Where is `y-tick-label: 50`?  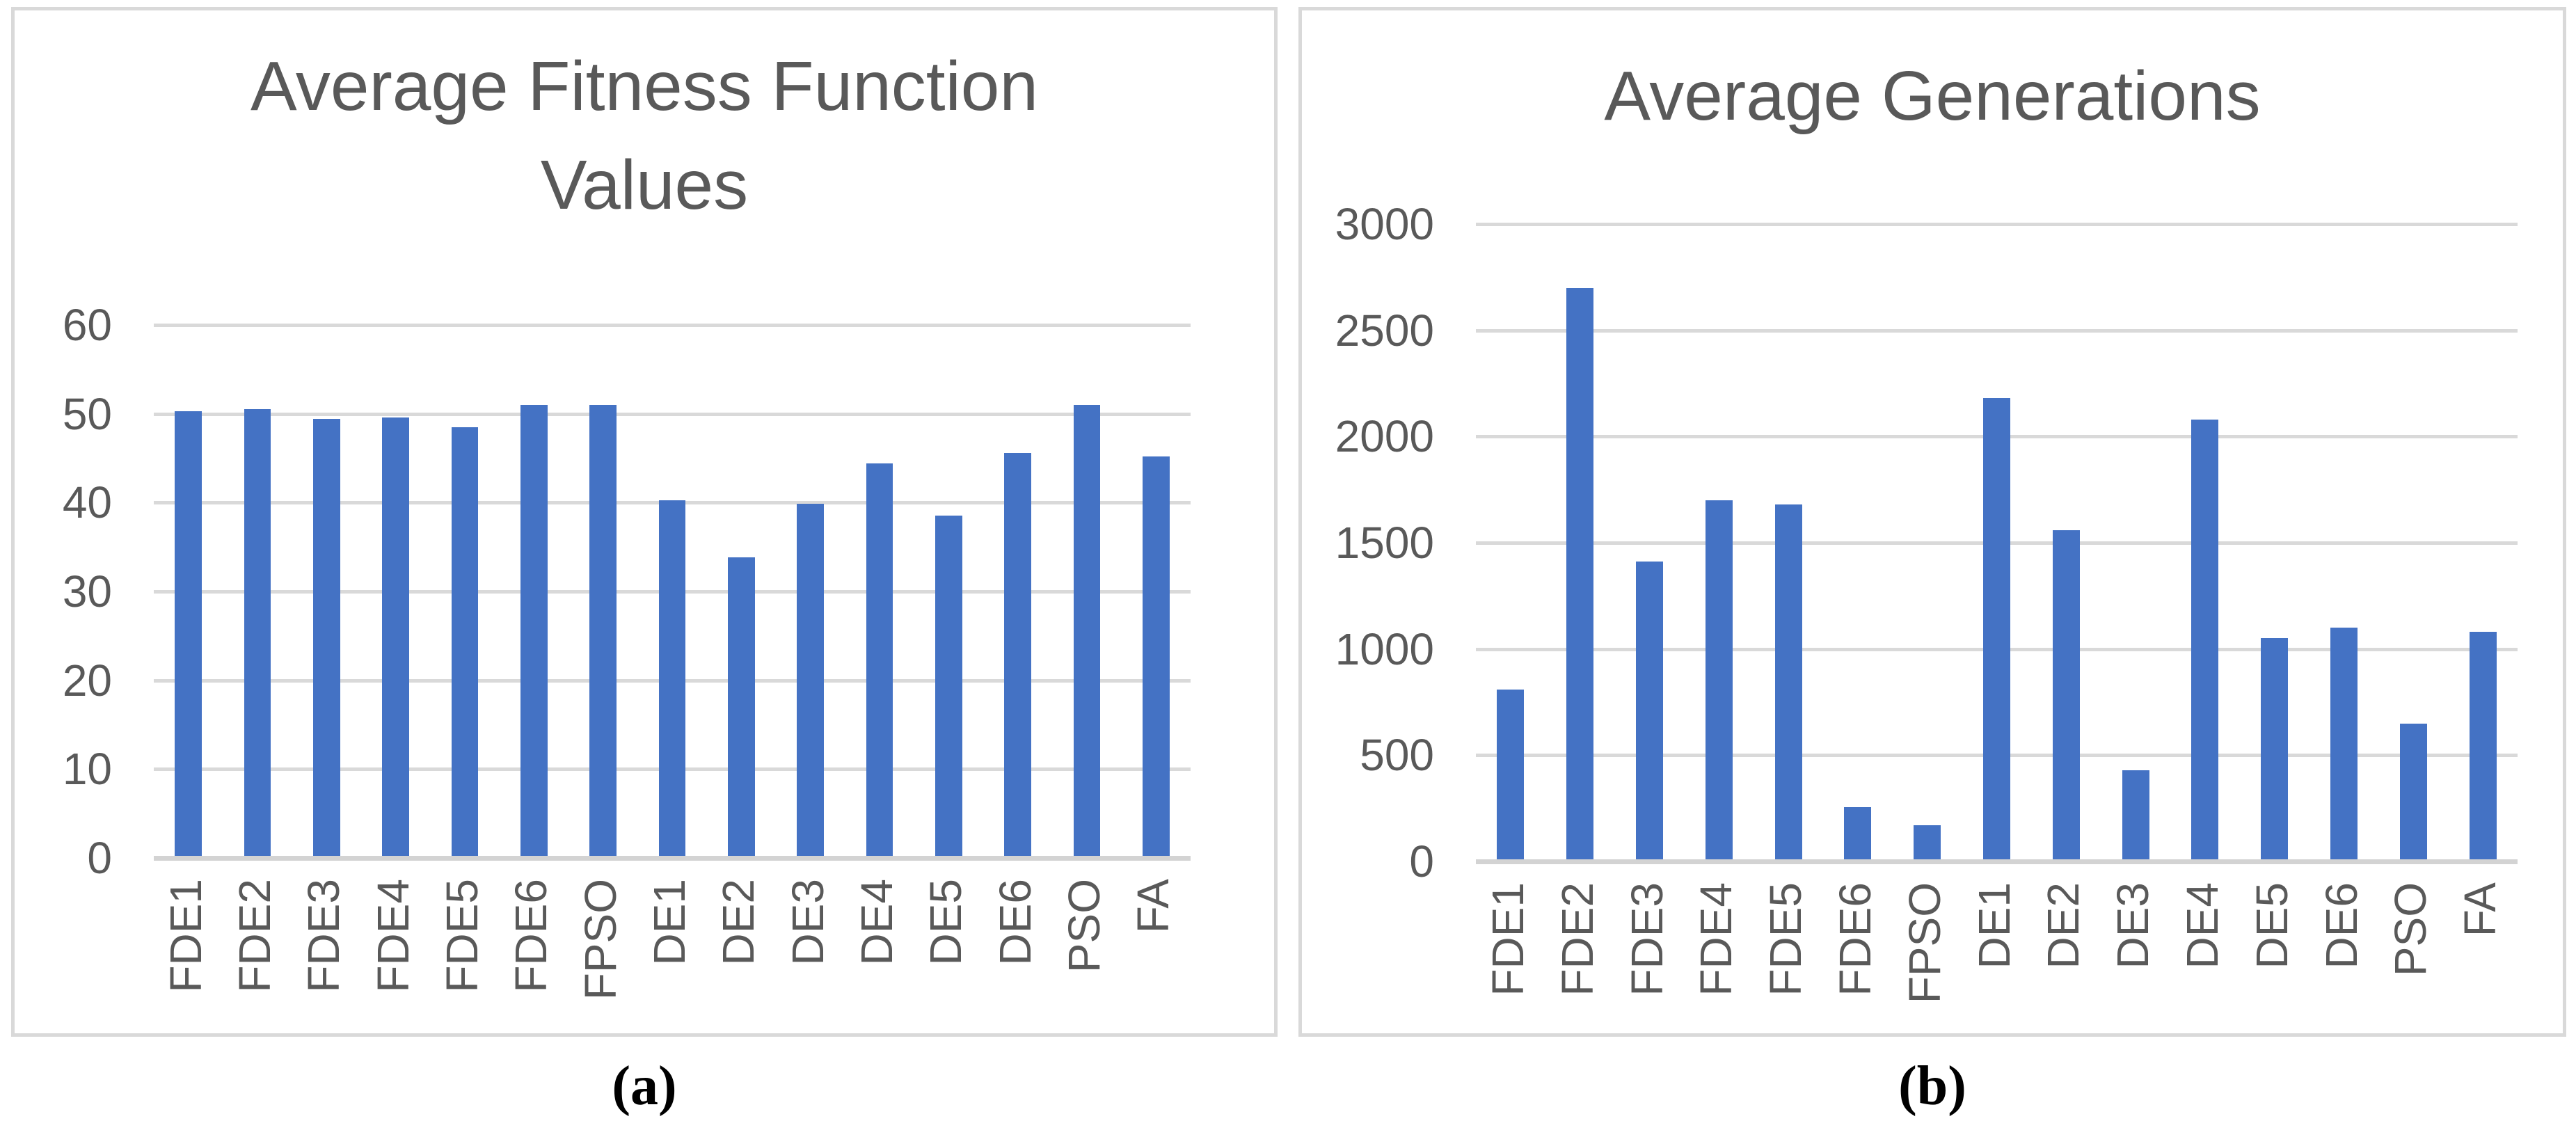 y-tick-label: 50 is located at coordinates (87, 413).